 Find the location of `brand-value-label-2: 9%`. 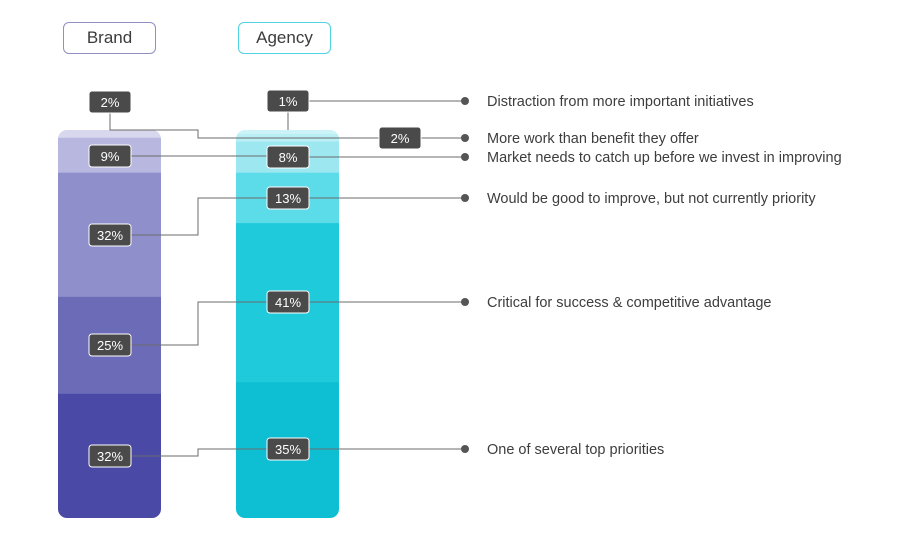

brand-value-label-2: 9% is located at coordinates (110, 156).